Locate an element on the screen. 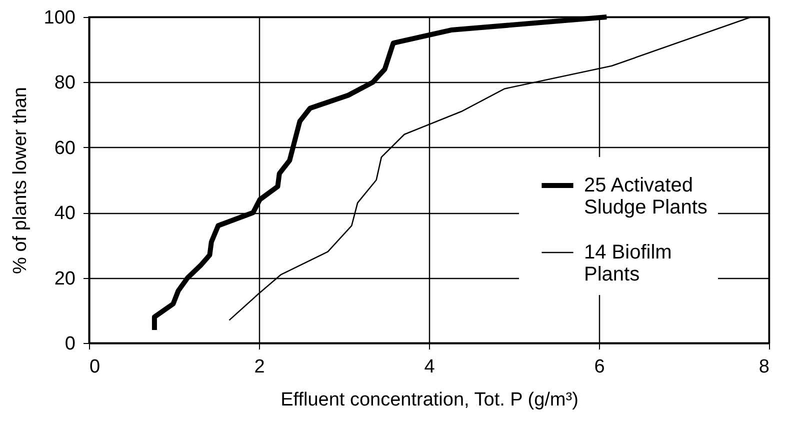  x-tick-label: 0 is located at coordinates (95, 367).